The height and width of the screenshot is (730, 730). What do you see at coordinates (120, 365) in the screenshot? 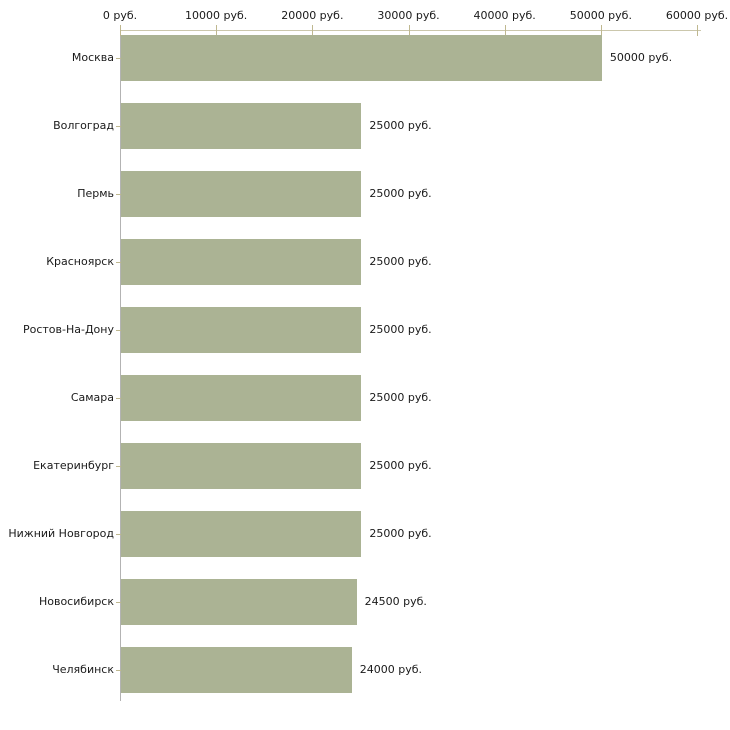
I see `y-axis-line` at bounding box center [120, 365].